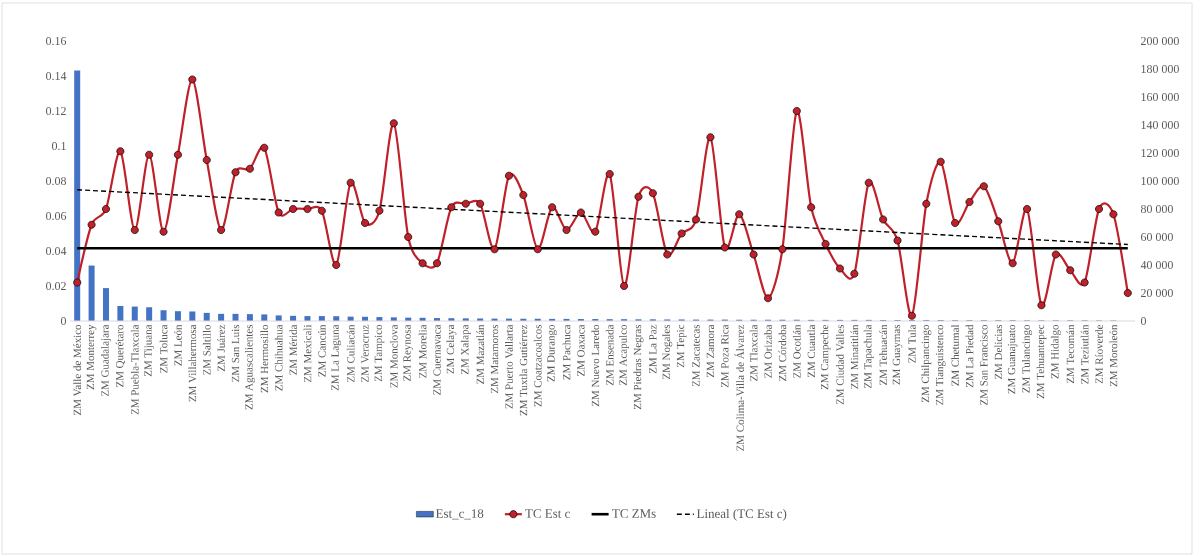 This screenshot has width=1200, height=556. I want to click on x-tick-label: ZM Orizaba, so click(768, 351).